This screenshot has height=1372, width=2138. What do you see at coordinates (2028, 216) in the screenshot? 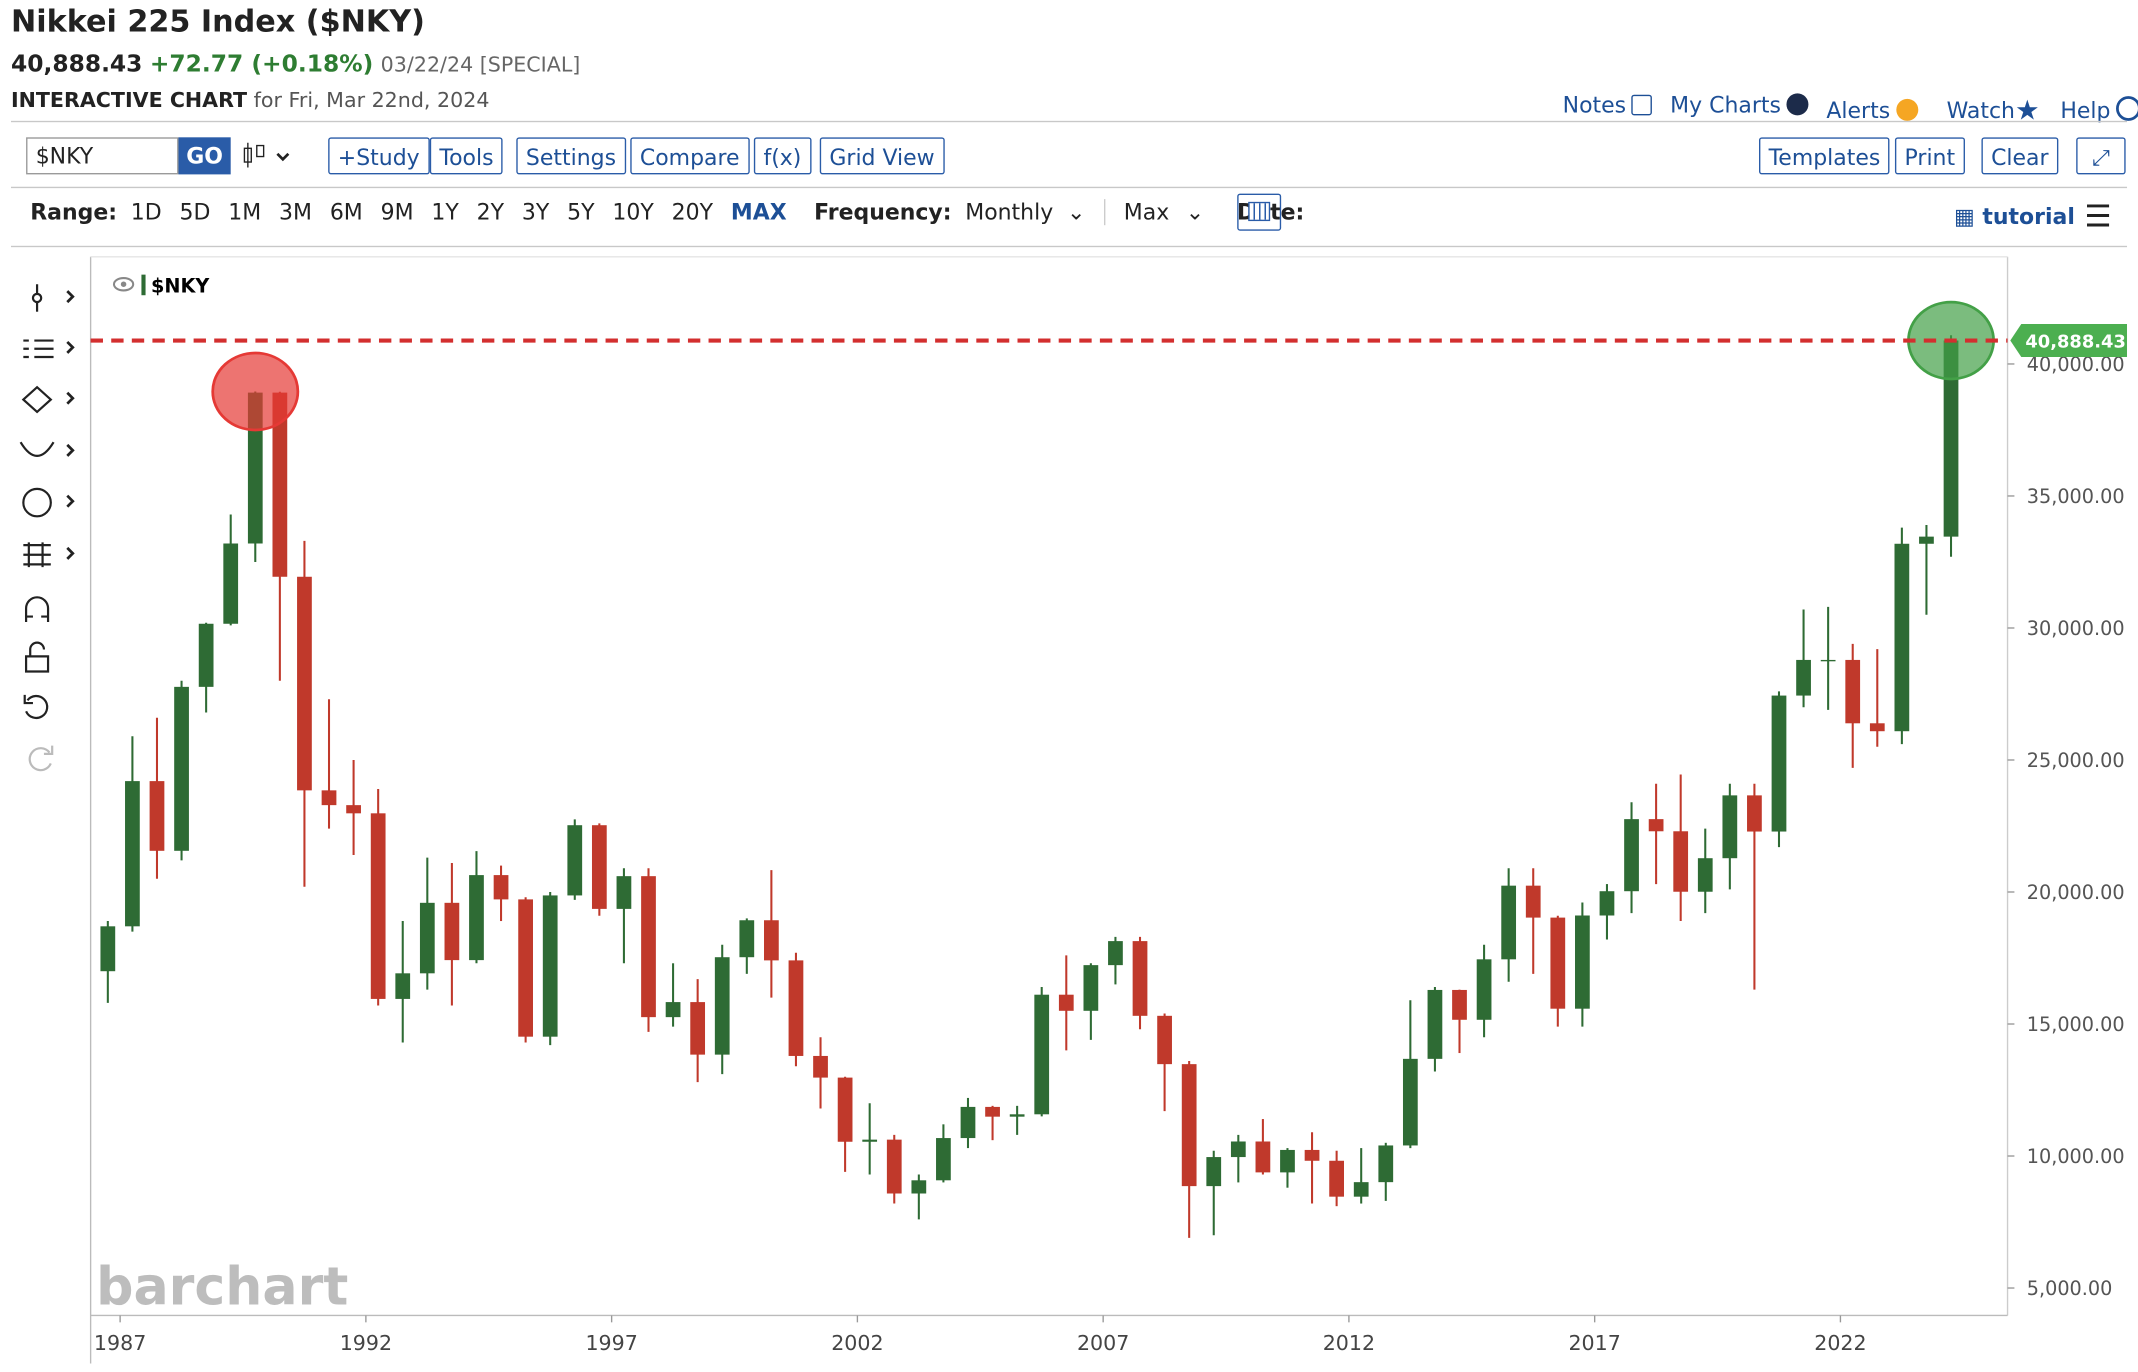
I see `tutorial-text: tutorial` at bounding box center [2028, 216].